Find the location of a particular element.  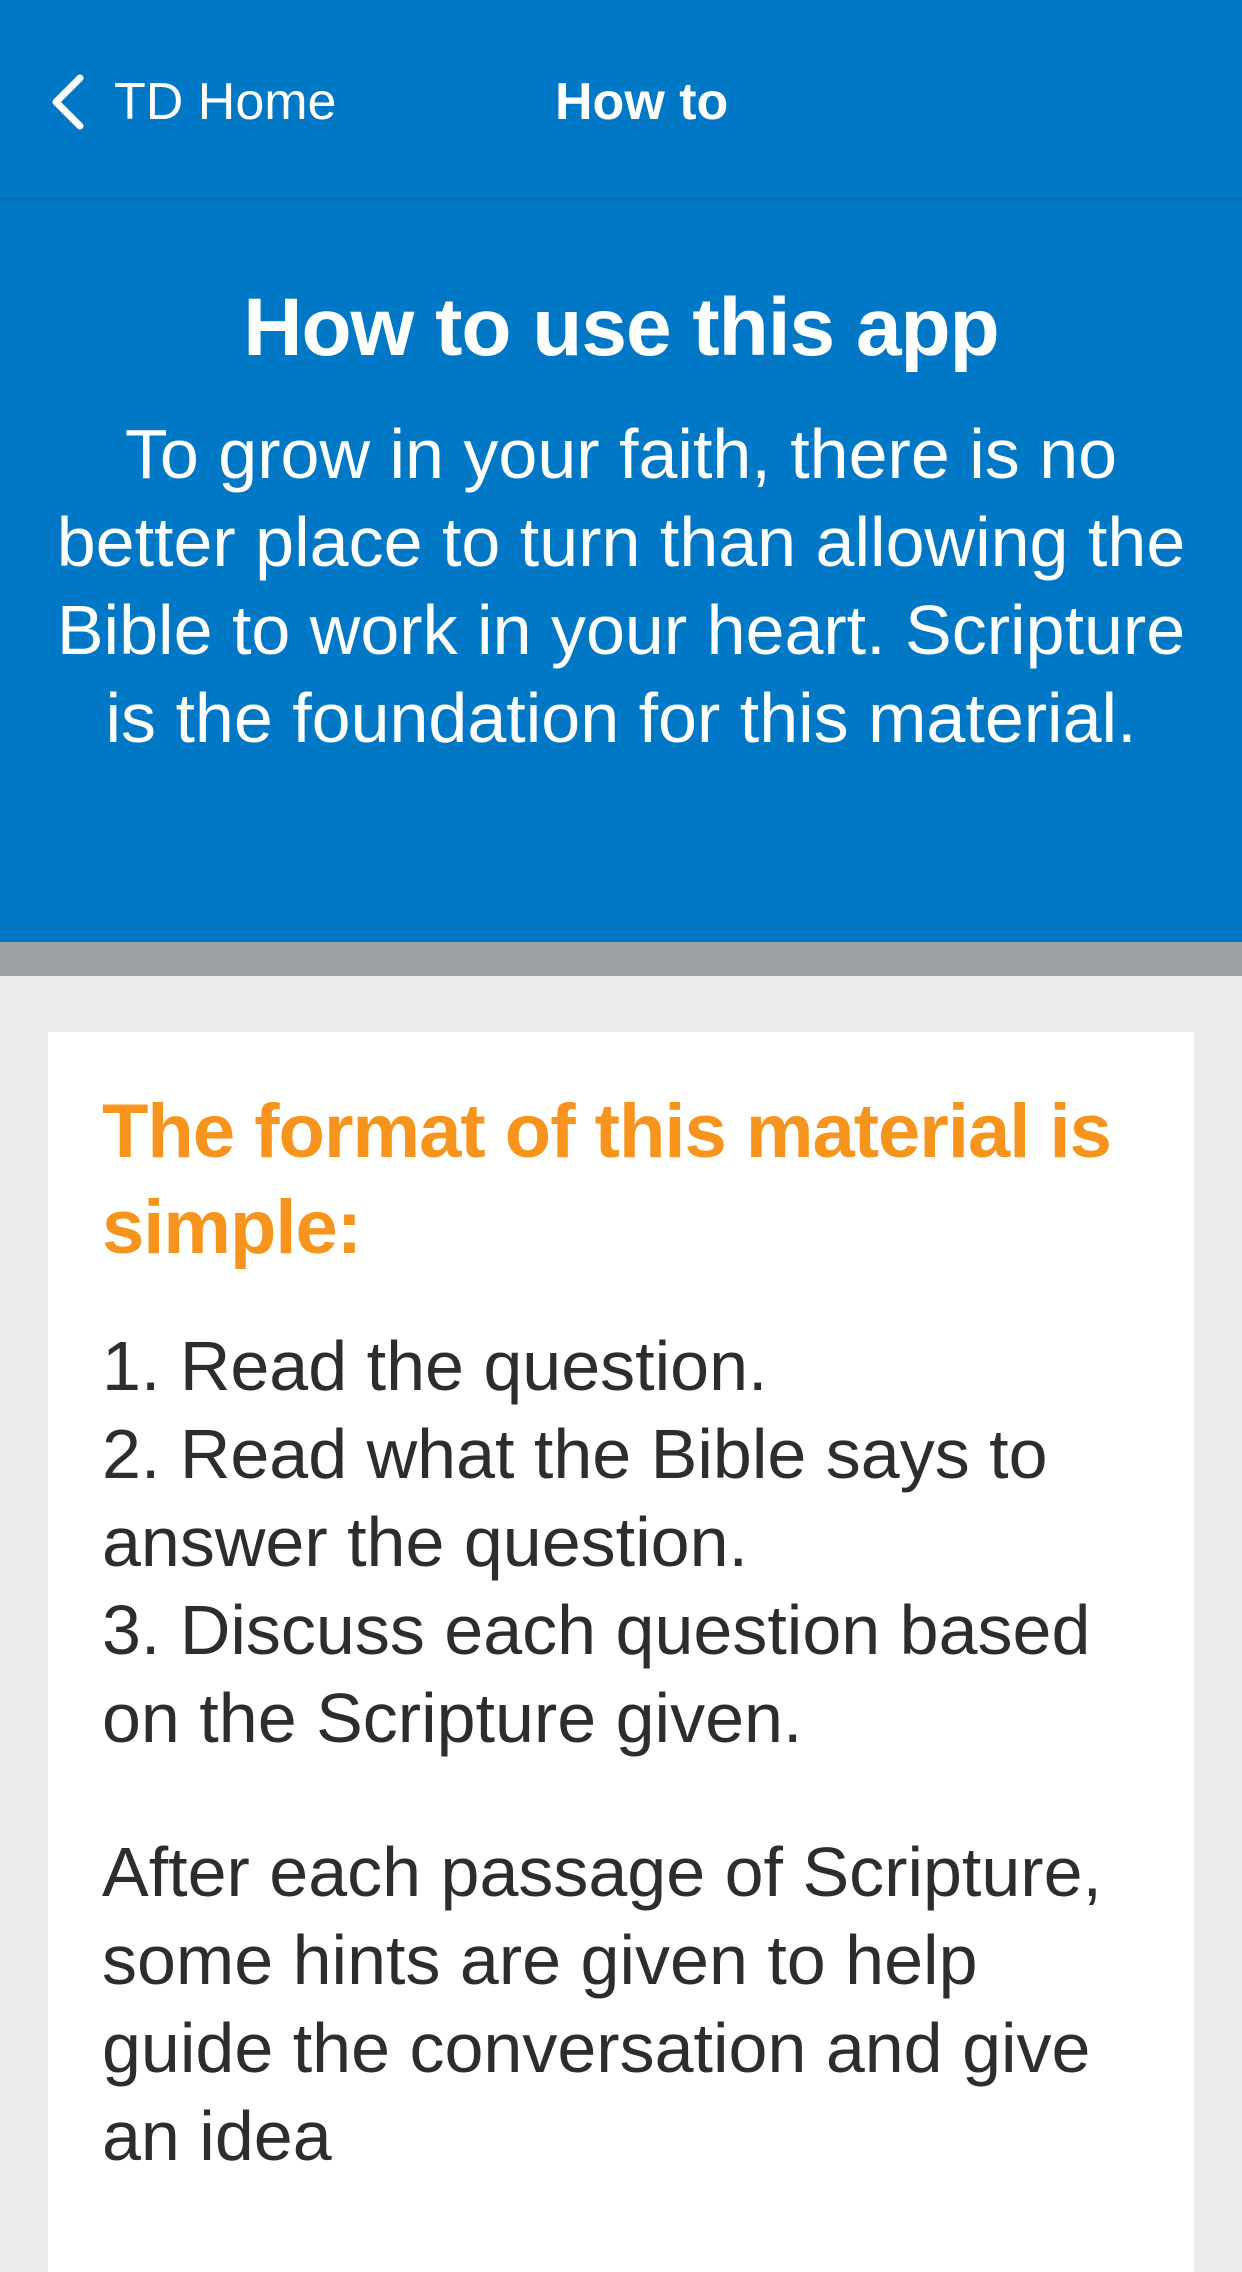

back-button: TD Home is located at coordinates (192, 102).